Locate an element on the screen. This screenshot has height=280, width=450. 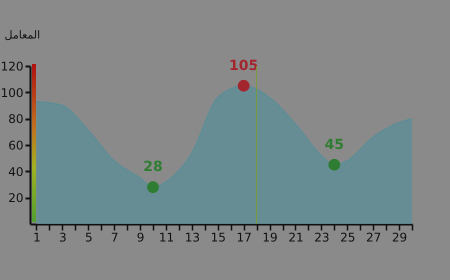
data-label: 28 is located at coordinates (153, 167).